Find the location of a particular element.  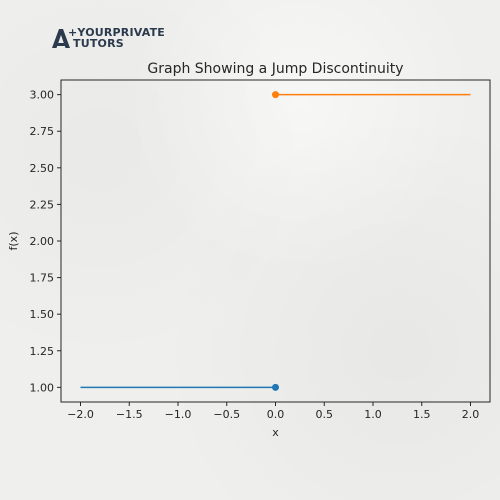

y-tick-label: 2.25 is located at coordinates (42, 204).